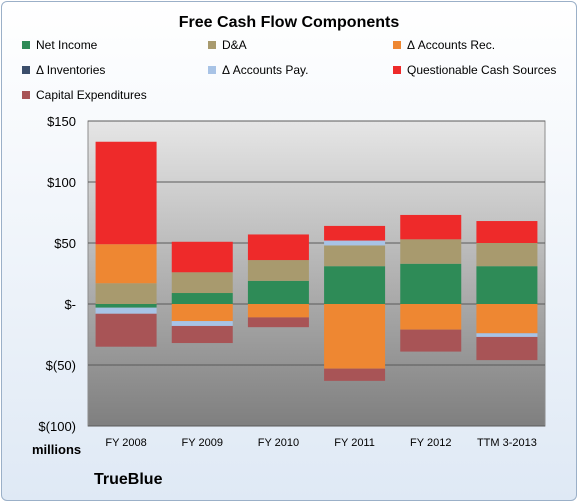 The width and height of the screenshot is (578, 502). I want to click on x-tick-label: FY 2010, so click(278, 443).